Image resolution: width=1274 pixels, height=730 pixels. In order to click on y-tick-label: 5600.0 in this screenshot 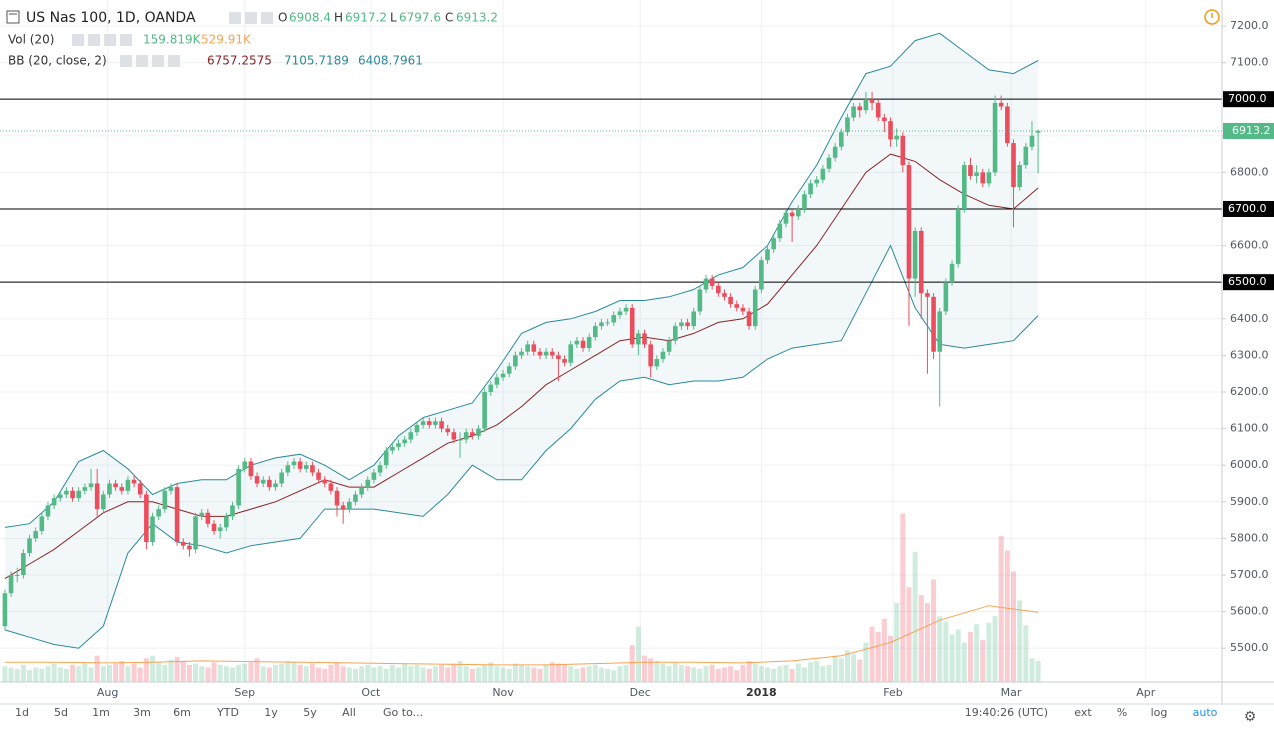, I will do `click(1249, 611)`.